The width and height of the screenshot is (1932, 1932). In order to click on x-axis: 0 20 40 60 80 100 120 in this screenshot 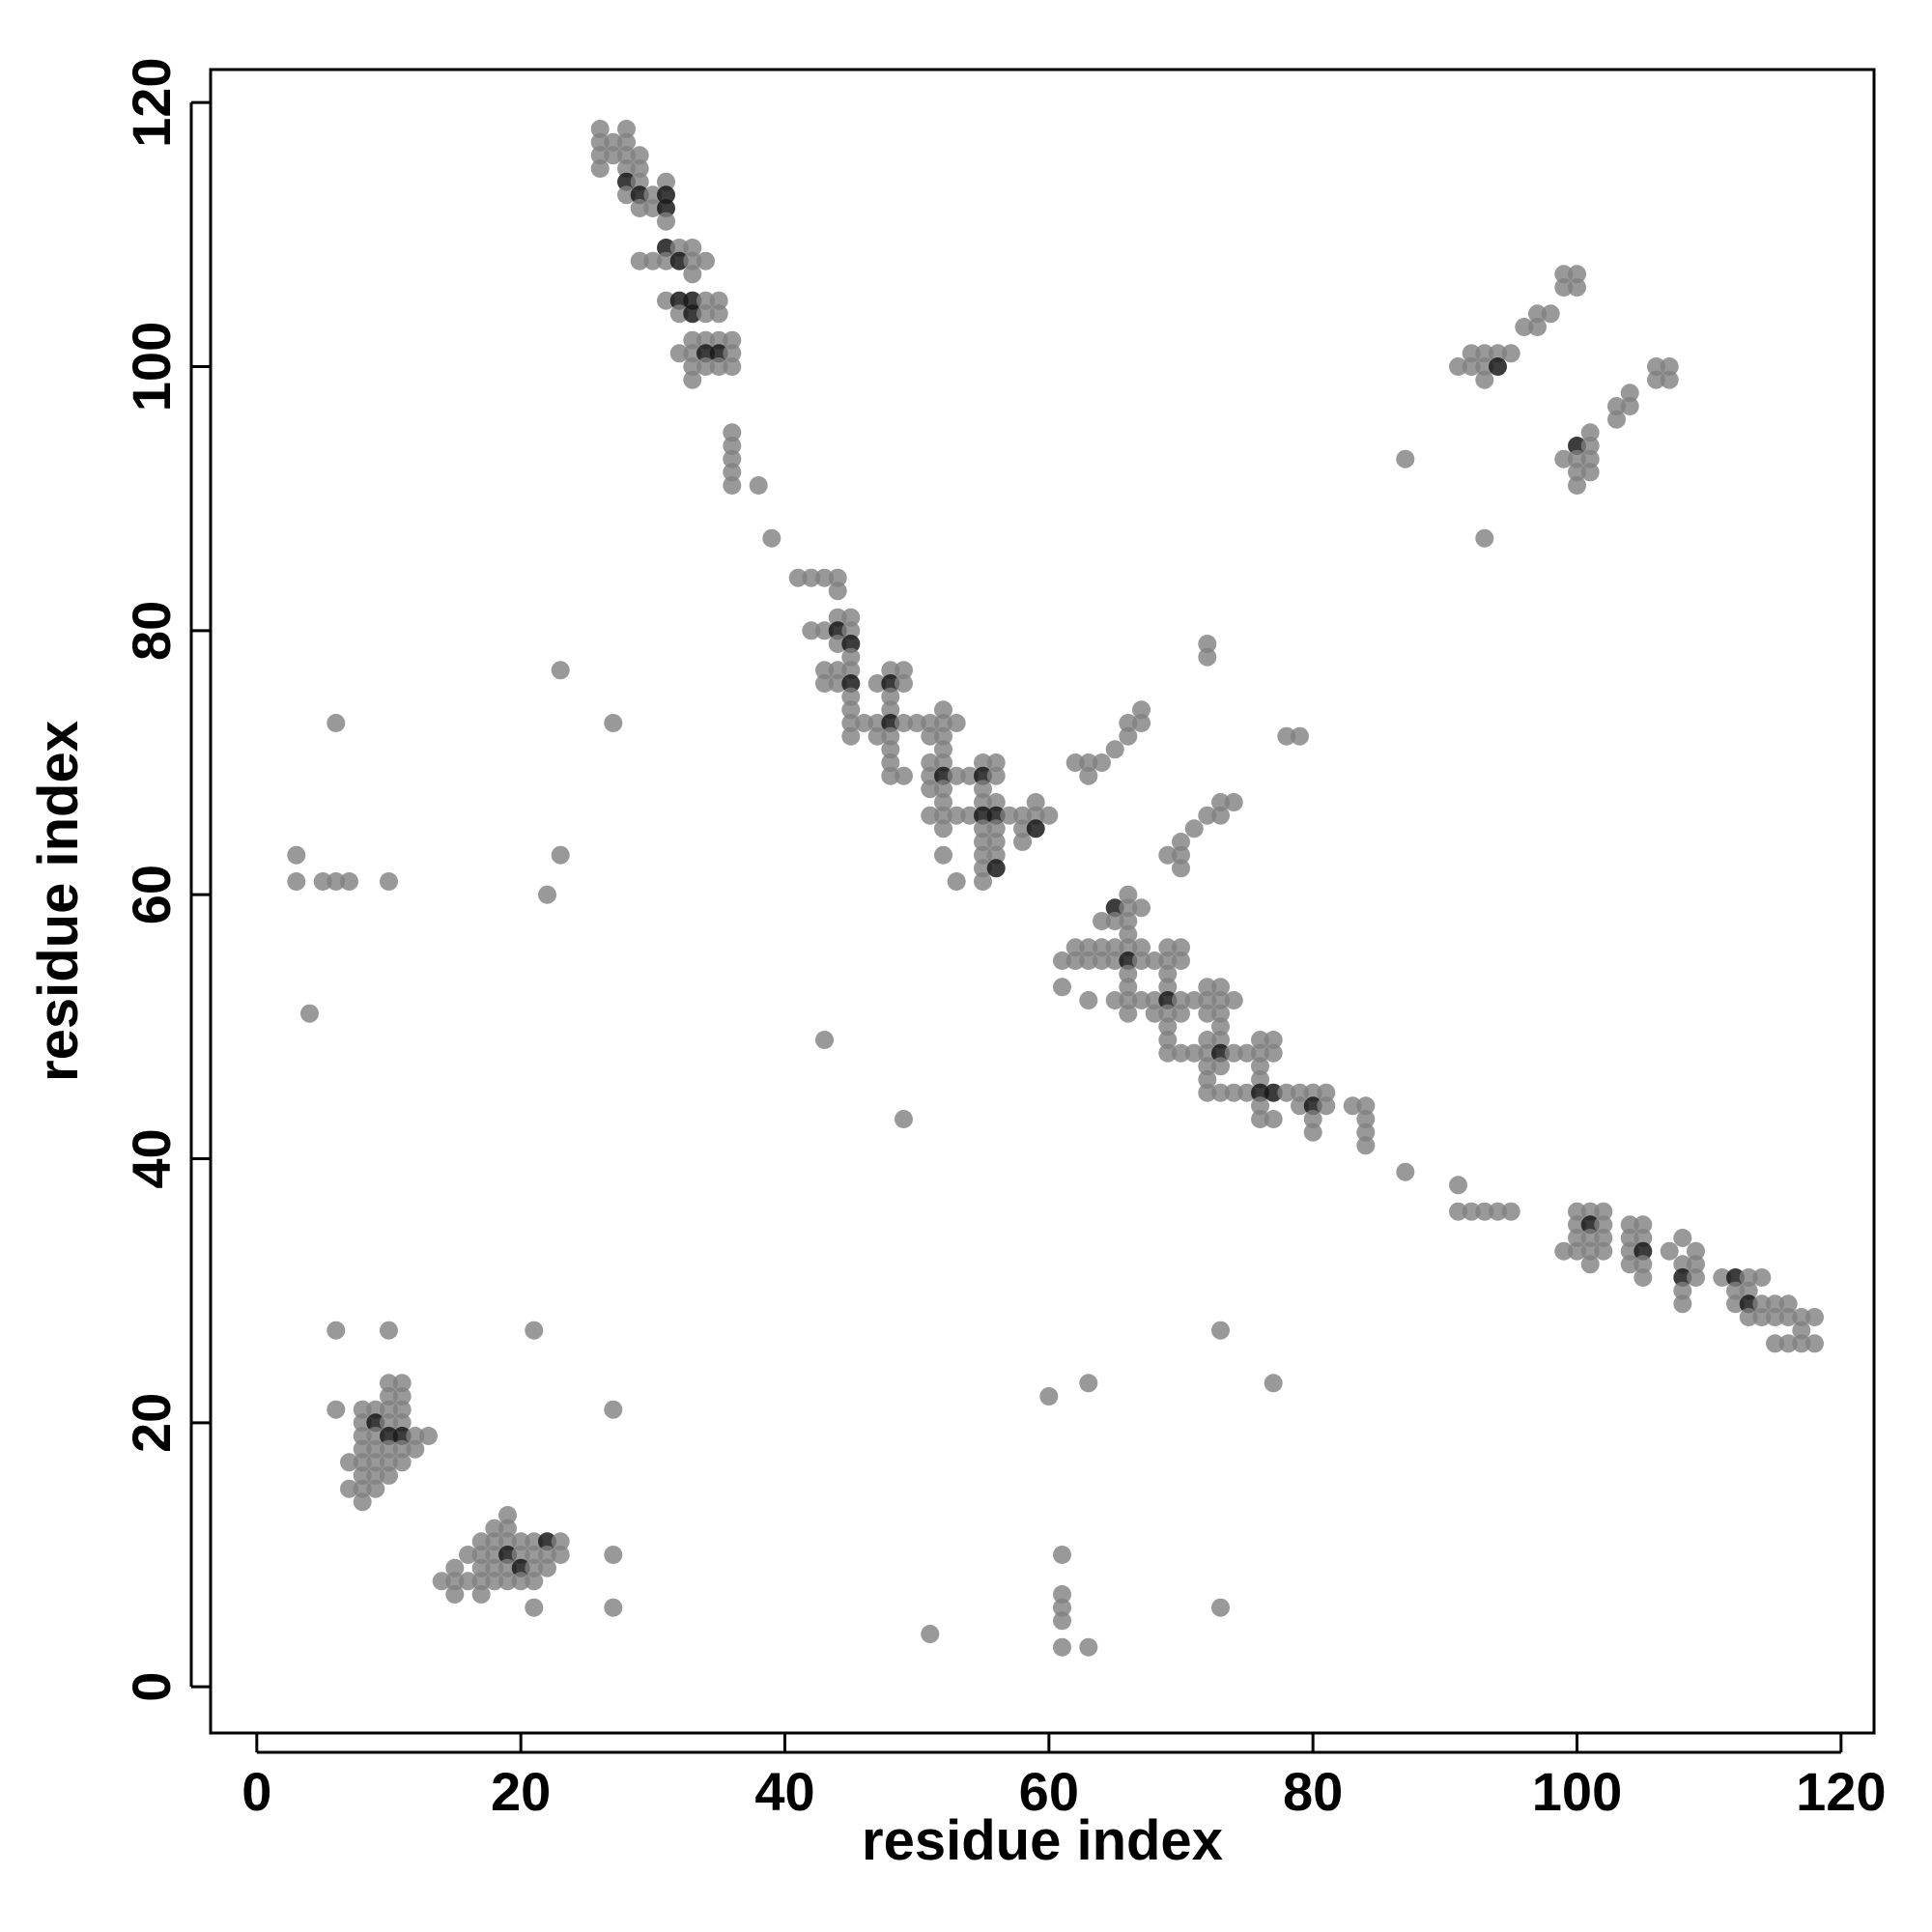, I will do `click(1064, 1777)`.